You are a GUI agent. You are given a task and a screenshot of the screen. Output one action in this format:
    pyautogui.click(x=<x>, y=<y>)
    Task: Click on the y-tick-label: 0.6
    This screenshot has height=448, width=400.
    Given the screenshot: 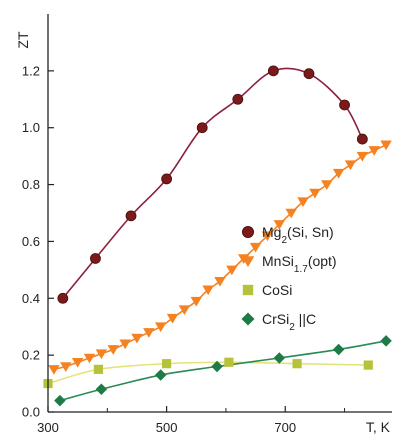 What is the action you would take?
    pyautogui.click(x=31, y=241)
    